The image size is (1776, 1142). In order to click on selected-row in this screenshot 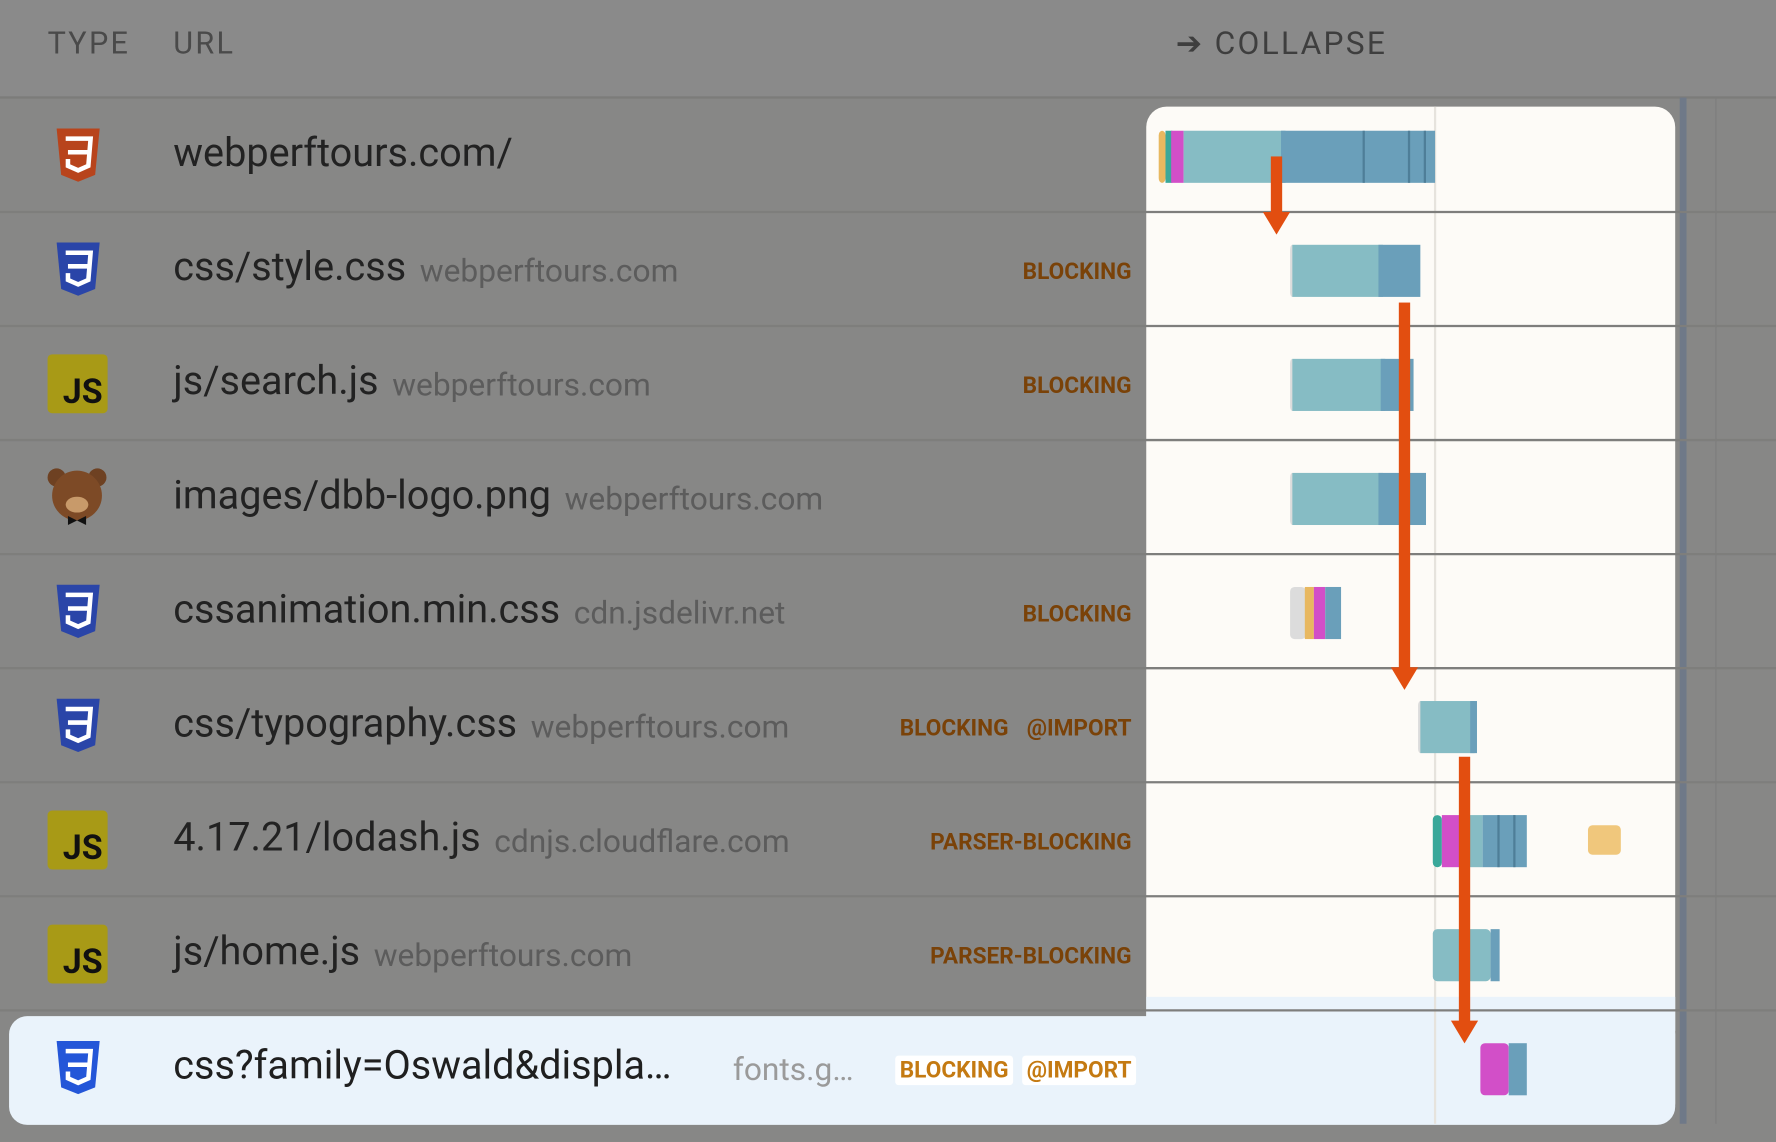, I will do `click(842, 1070)`.